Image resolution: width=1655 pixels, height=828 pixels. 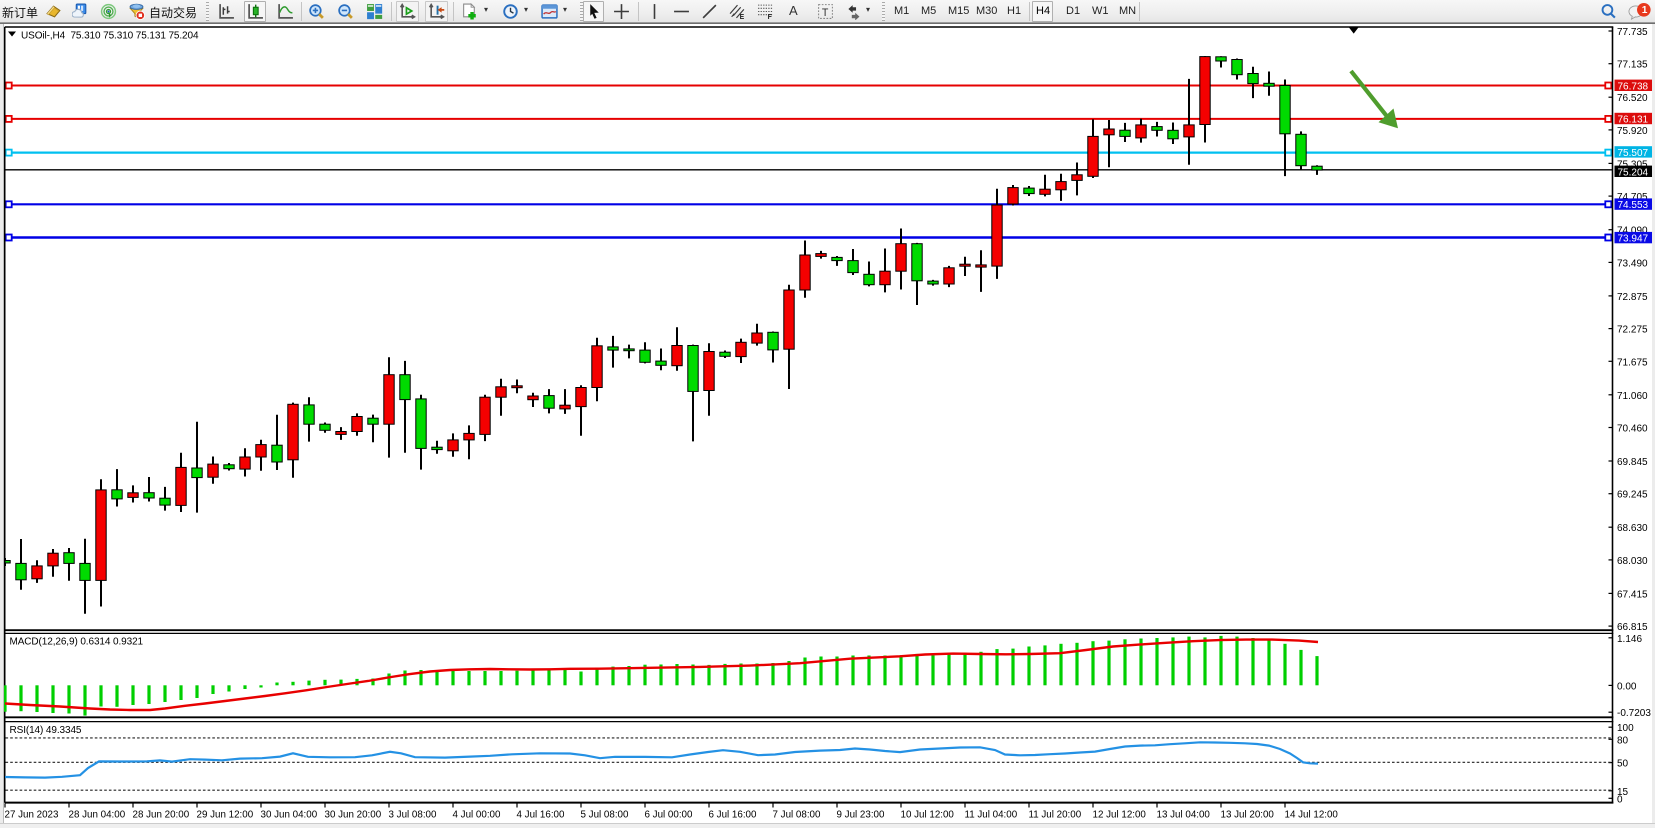 What do you see at coordinates (797, 815) in the screenshot?
I see `svg-text: 7 Jul 08:00` at bounding box center [797, 815].